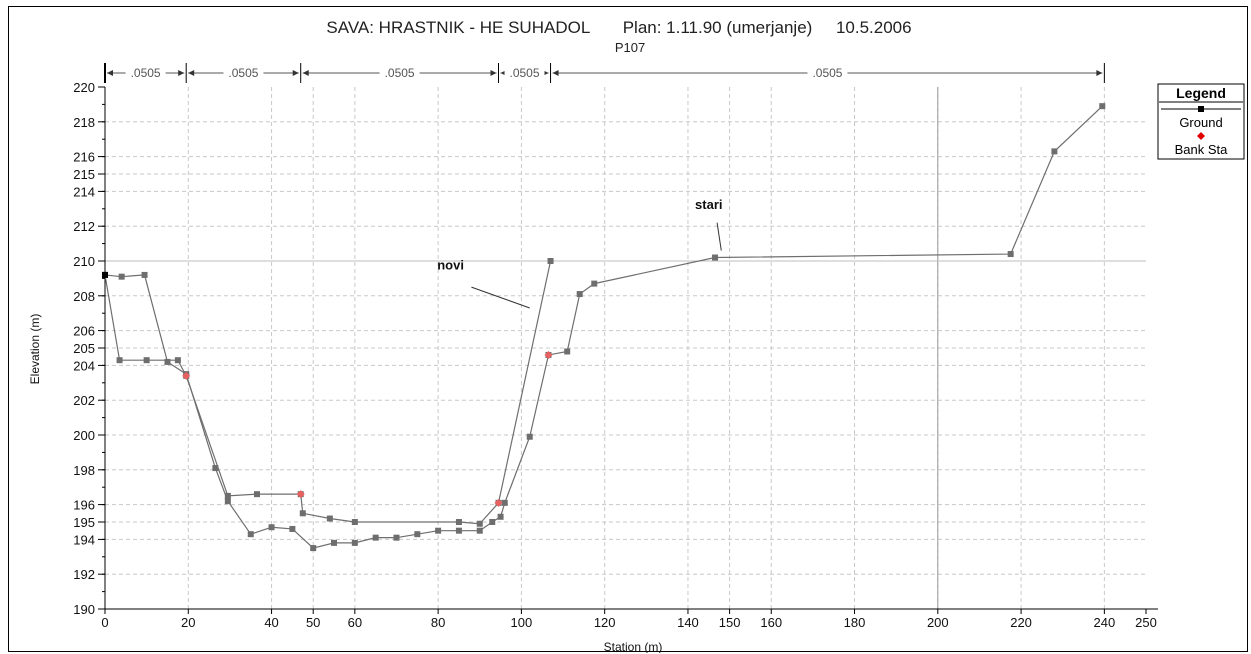 This screenshot has height=654, width=1251. I want to click on y-tick-label: 198, so click(84, 470).